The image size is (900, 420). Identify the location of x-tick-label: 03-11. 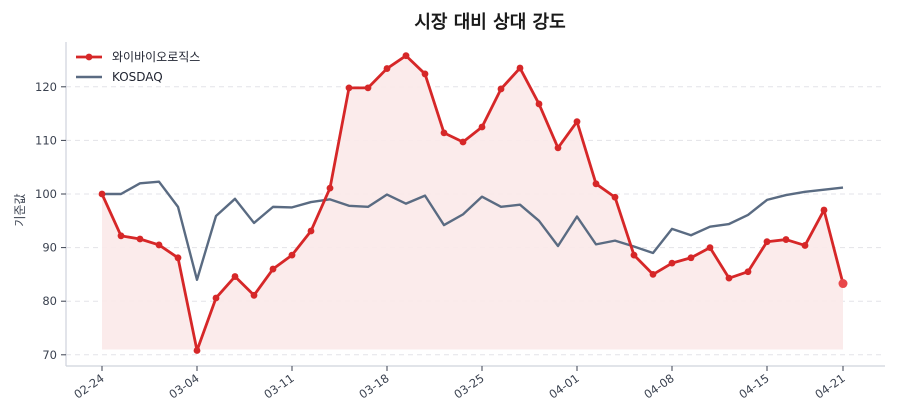
(278, 386).